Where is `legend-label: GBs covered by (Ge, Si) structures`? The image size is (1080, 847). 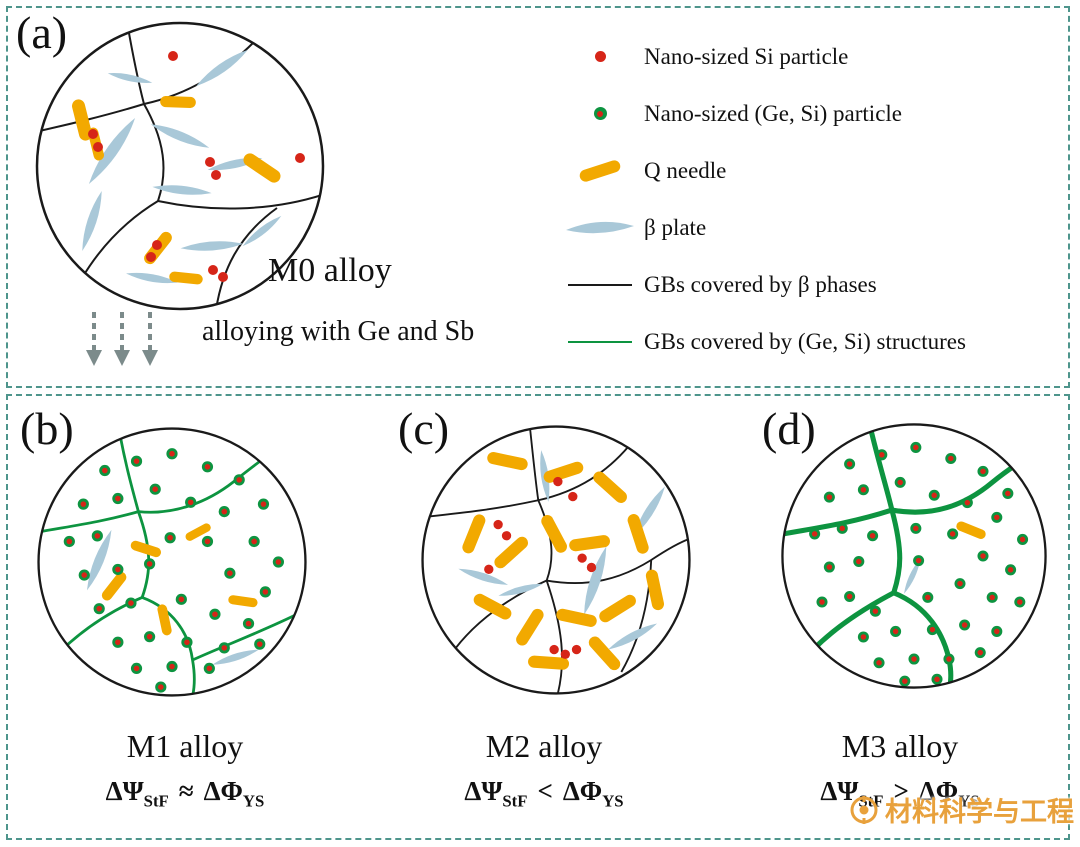
legend-label: GBs covered by (Ge, Si) structures is located at coordinates (805, 341).